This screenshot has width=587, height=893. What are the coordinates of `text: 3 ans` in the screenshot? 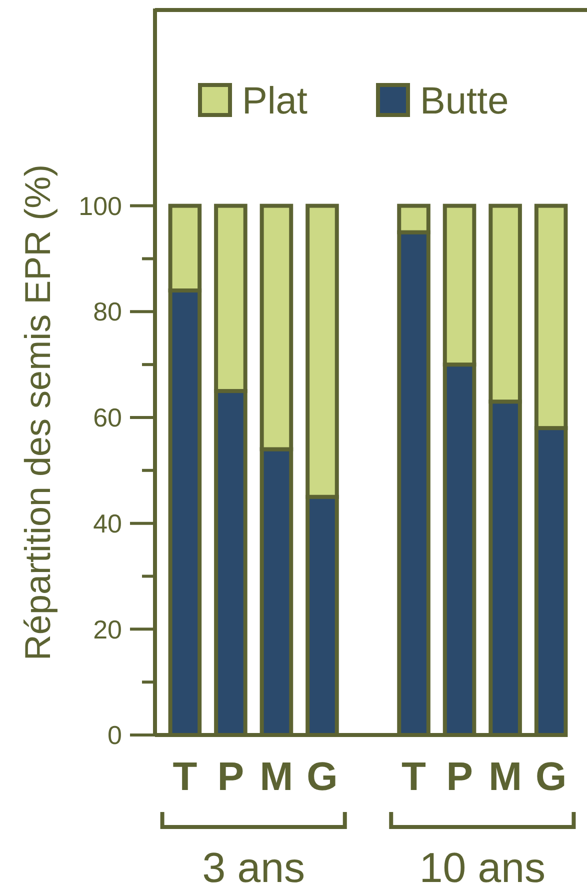 It's located at (253, 867).